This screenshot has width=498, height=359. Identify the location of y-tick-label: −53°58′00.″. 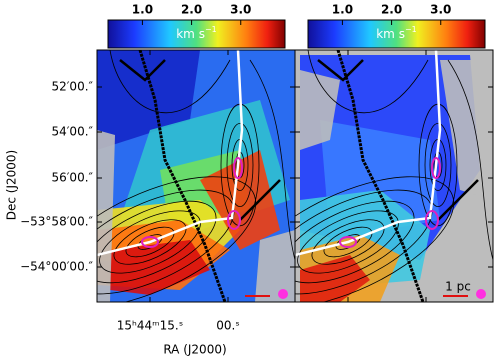
(56, 222).